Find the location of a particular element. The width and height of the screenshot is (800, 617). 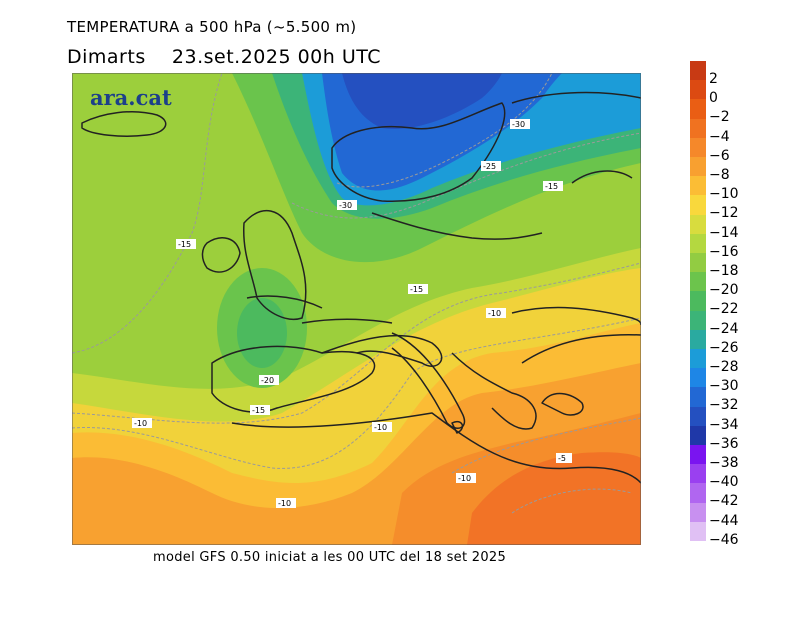

svg-text: -25 is located at coordinates (489, 166).